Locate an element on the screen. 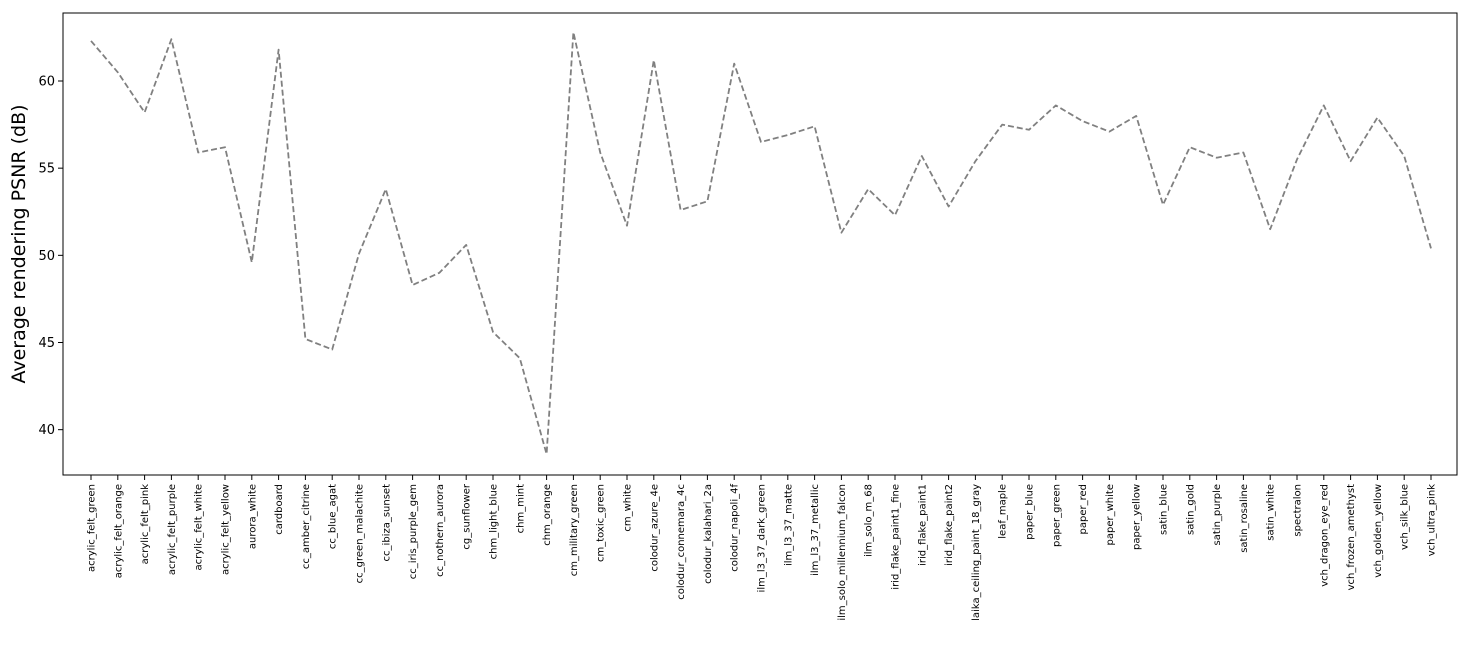 Image resolution: width=1471 pixels, height=647 pixels. x-tick-label: ilm_l3_37_dark_green is located at coordinates (762, 538).